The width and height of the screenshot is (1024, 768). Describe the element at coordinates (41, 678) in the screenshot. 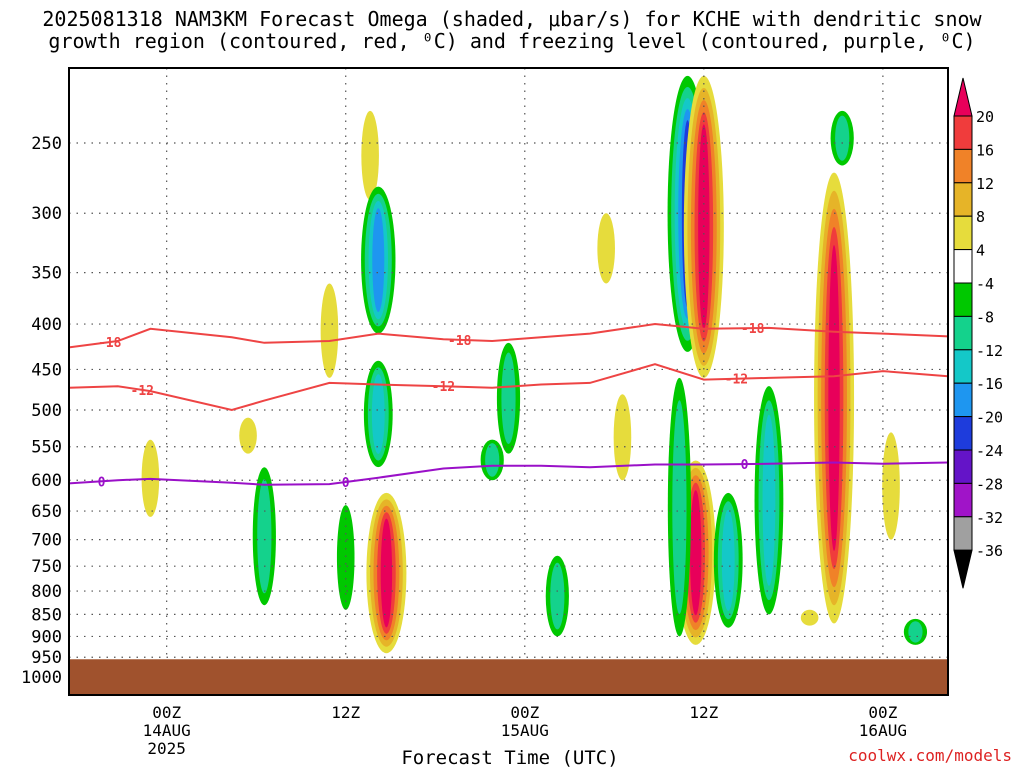

I see `y-tick-label: 1000` at that location.